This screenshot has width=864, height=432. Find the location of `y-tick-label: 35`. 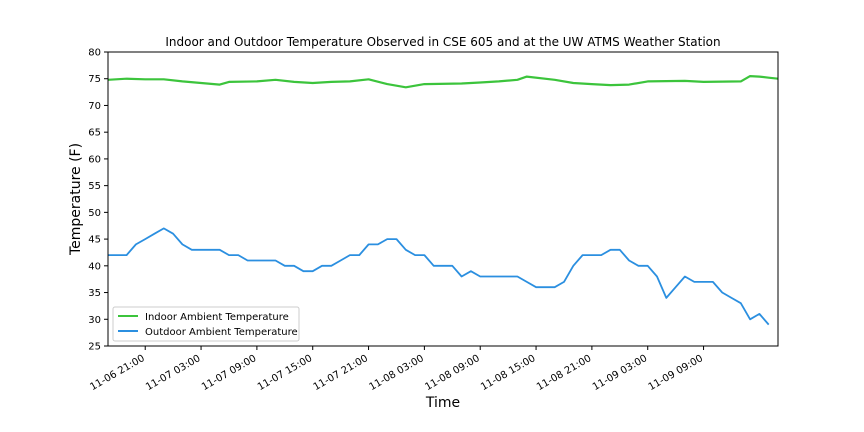

y-tick-label: 35 is located at coordinates (94, 293).